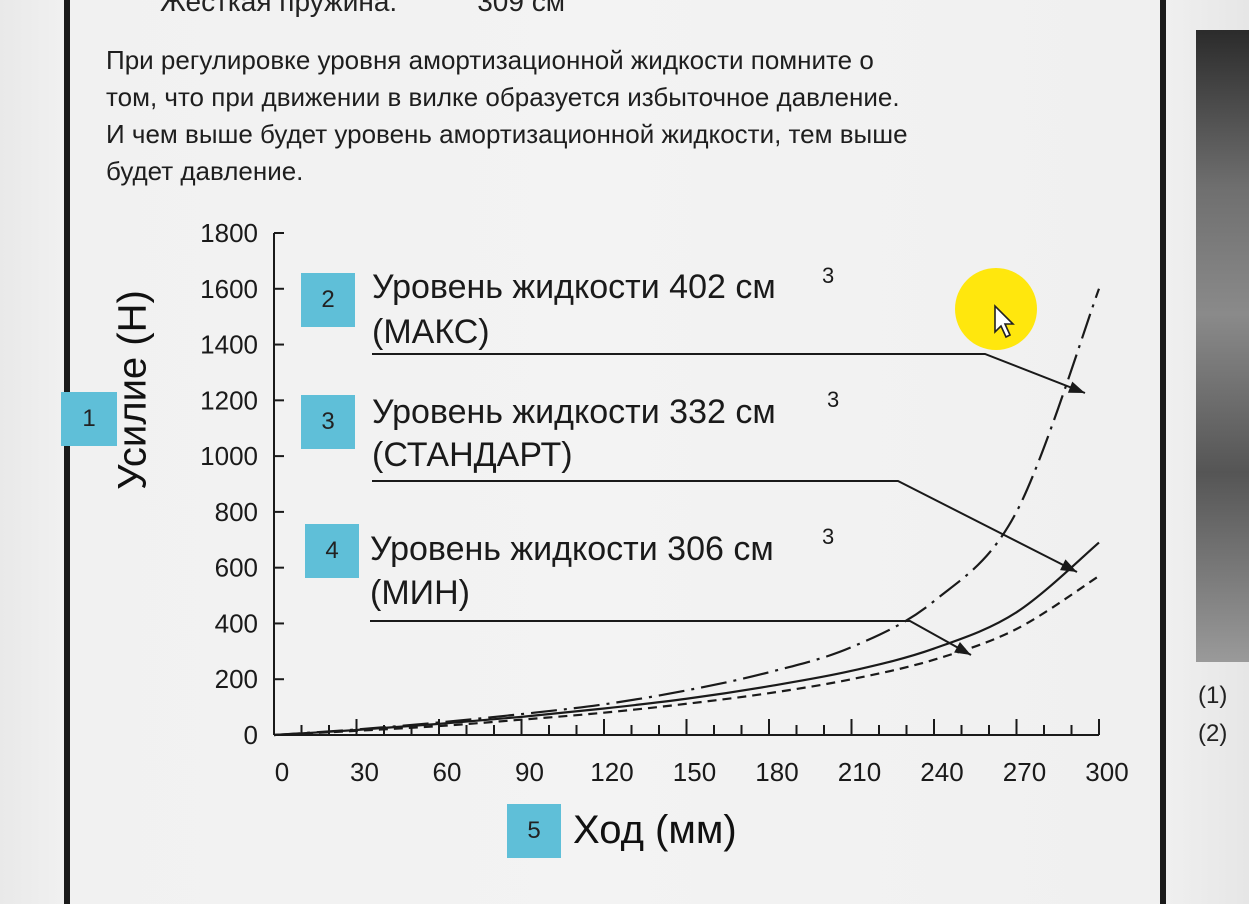  I want to click on badge-4: 4, so click(332, 551).